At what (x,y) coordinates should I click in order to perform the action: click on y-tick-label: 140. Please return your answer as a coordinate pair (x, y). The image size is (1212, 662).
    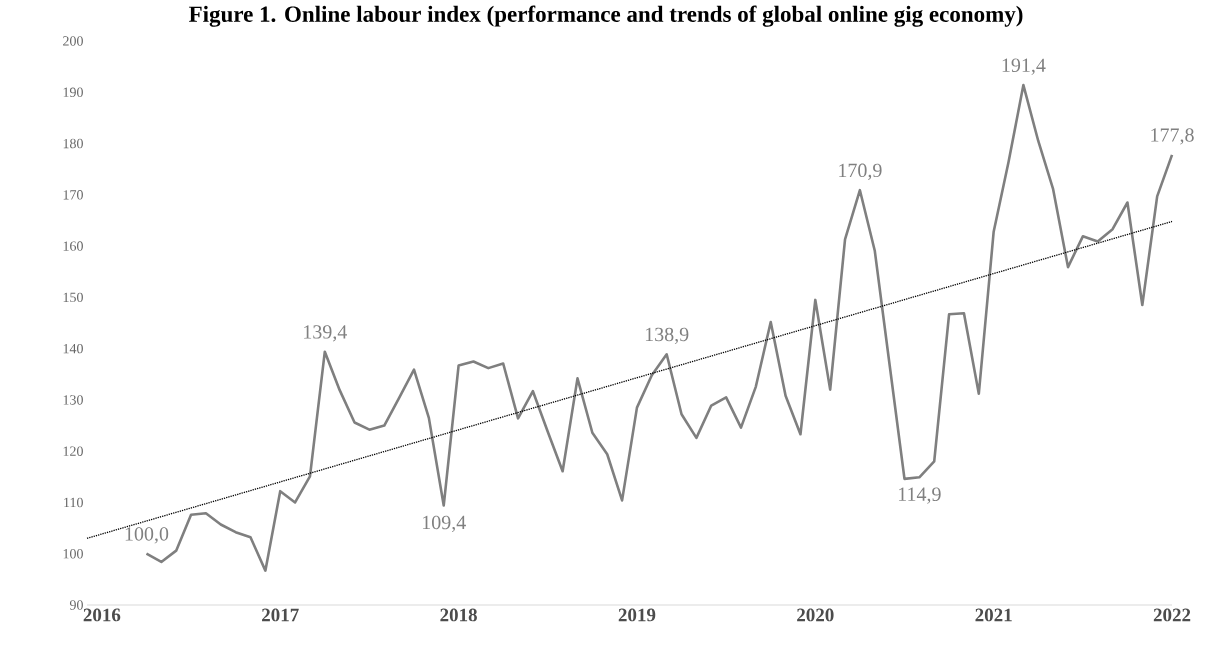
    Looking at the image, I should click on (73, 348).